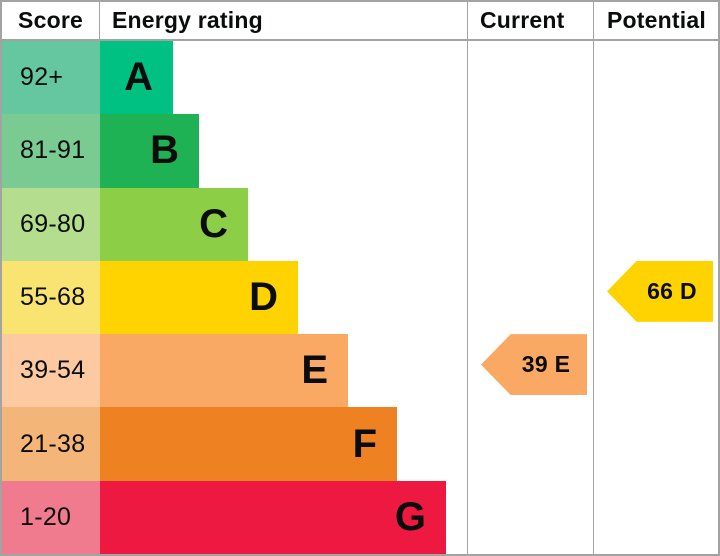 The width and height of the screenshot is (720, 556). What do you see at coordinates (364, 443) in the screenshot?
I see `band-letter: F` at bounding box center [364, 443].